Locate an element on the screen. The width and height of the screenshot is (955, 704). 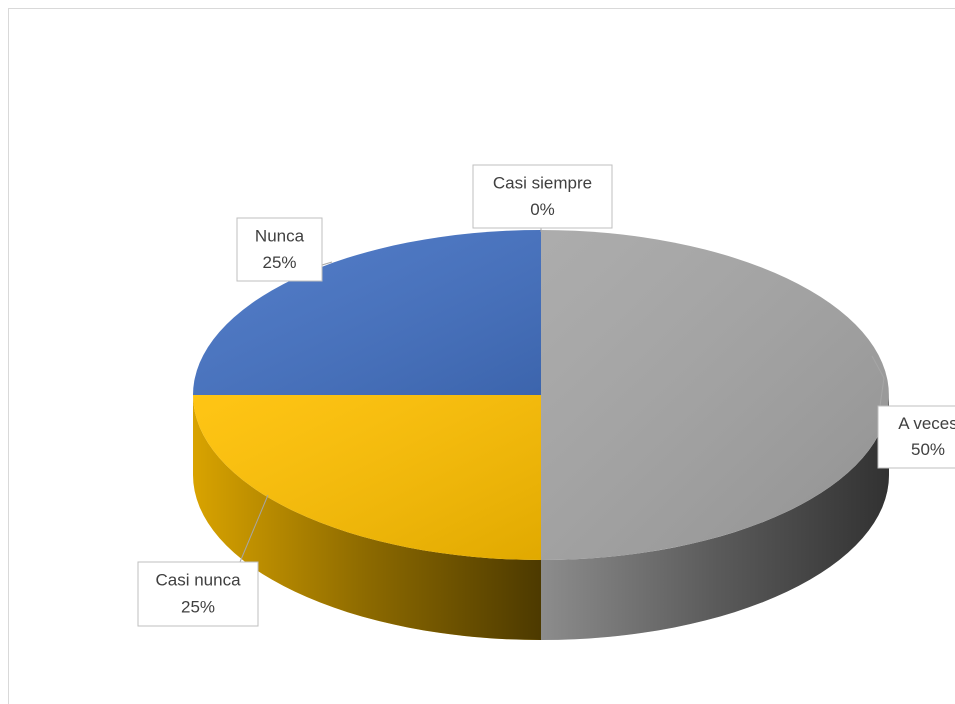
category-label: A veces is located at coordinates (926, 423).